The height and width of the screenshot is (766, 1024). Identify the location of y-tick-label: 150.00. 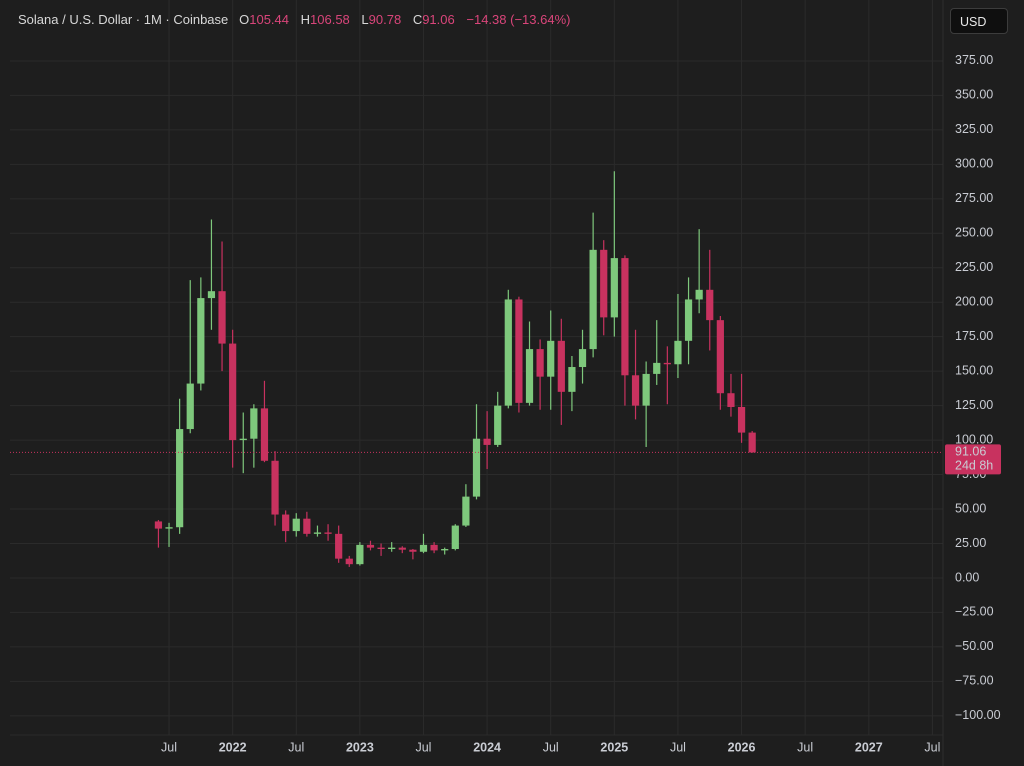
(974, 370).